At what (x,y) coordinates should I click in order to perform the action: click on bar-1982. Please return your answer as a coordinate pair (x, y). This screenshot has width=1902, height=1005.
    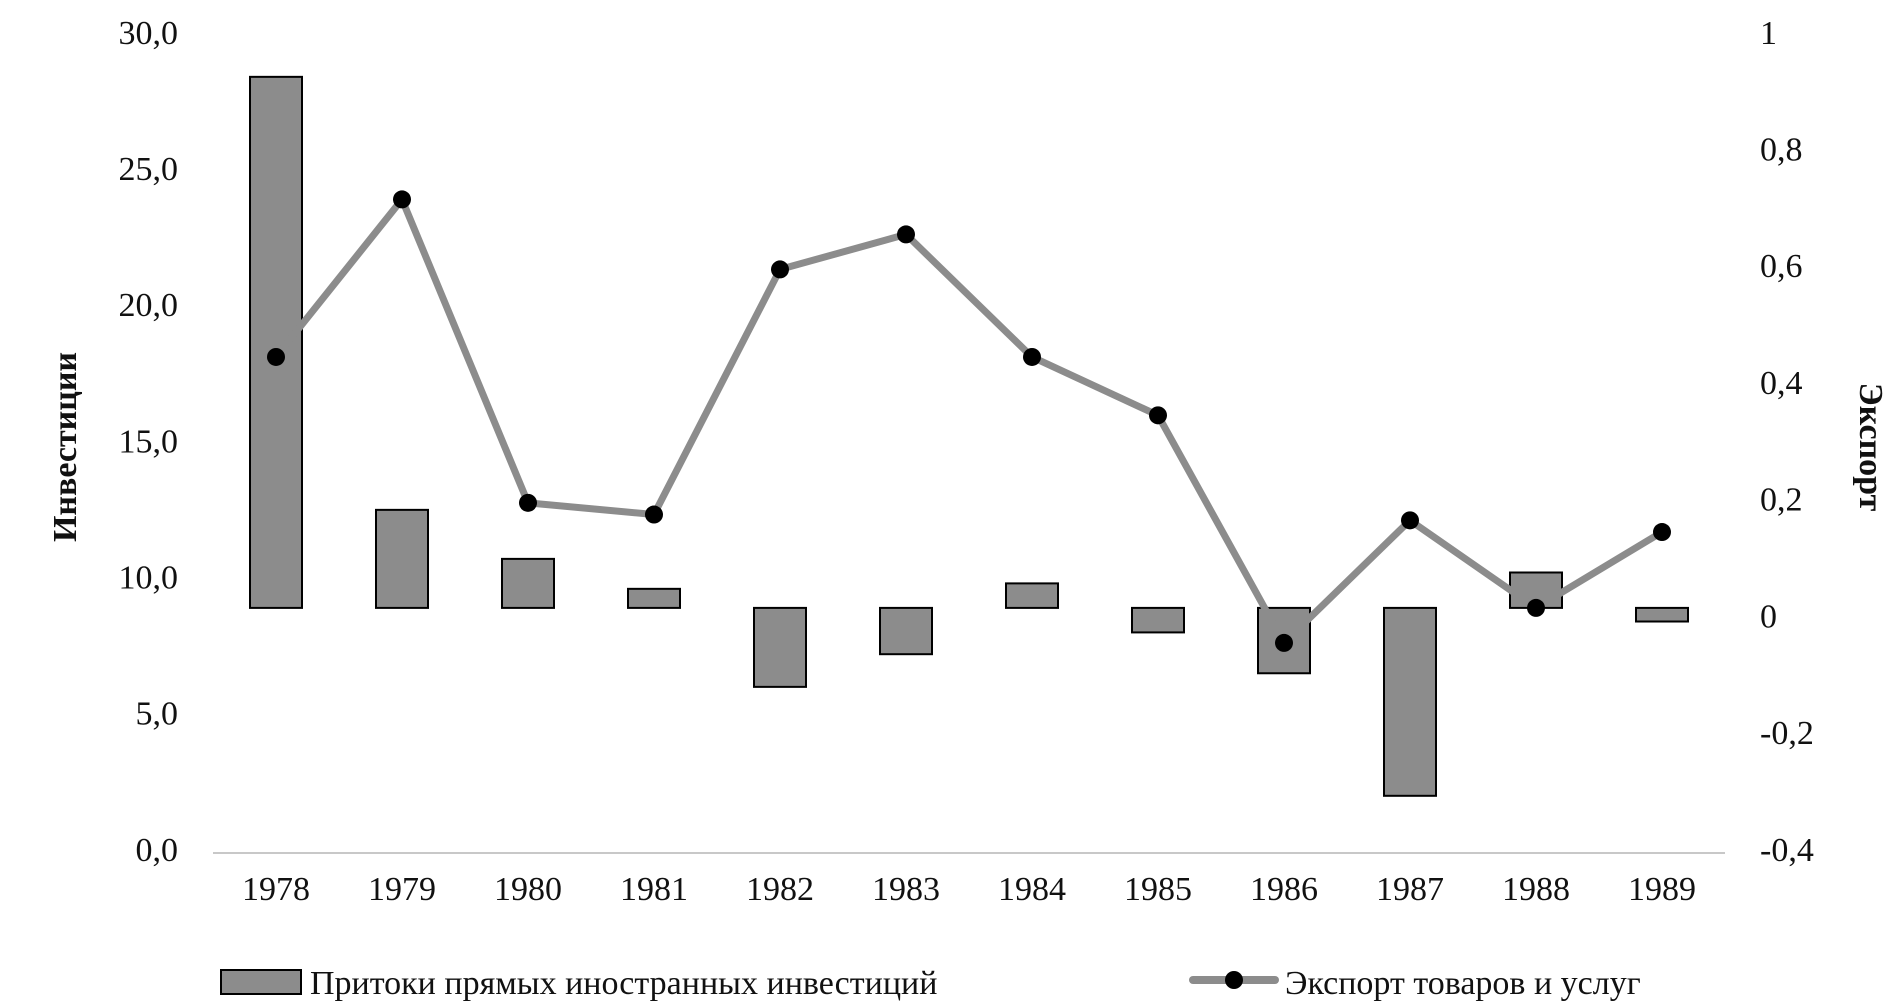
    Looking at the image, I should click on (780, 647).